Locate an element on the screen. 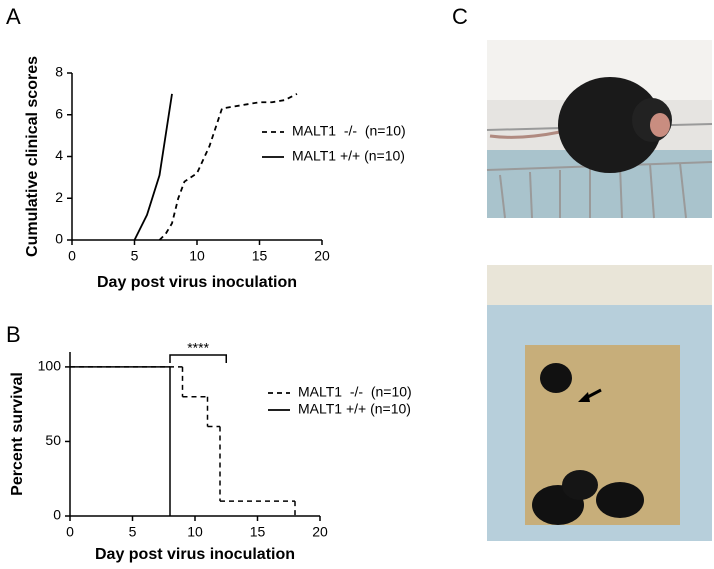  y-tick-label: 50 is located at coordinates (53, 440).